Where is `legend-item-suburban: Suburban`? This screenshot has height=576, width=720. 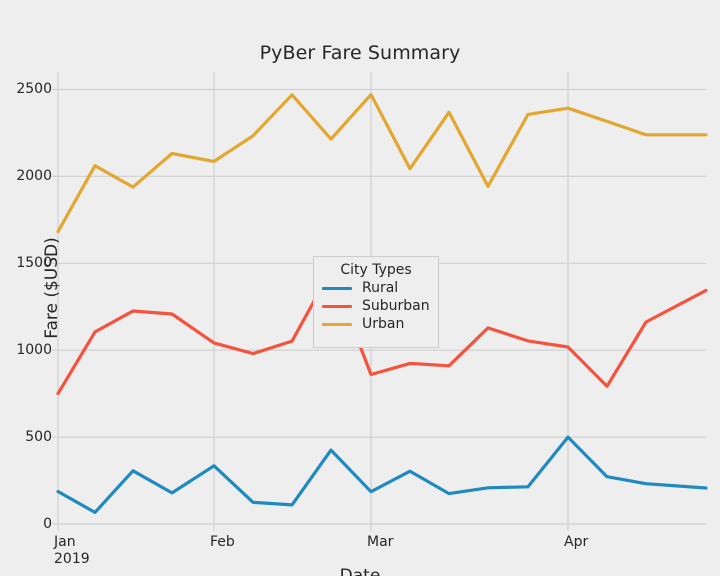
legend-item-suburban: Suburban is located at coordinates (380, 306).